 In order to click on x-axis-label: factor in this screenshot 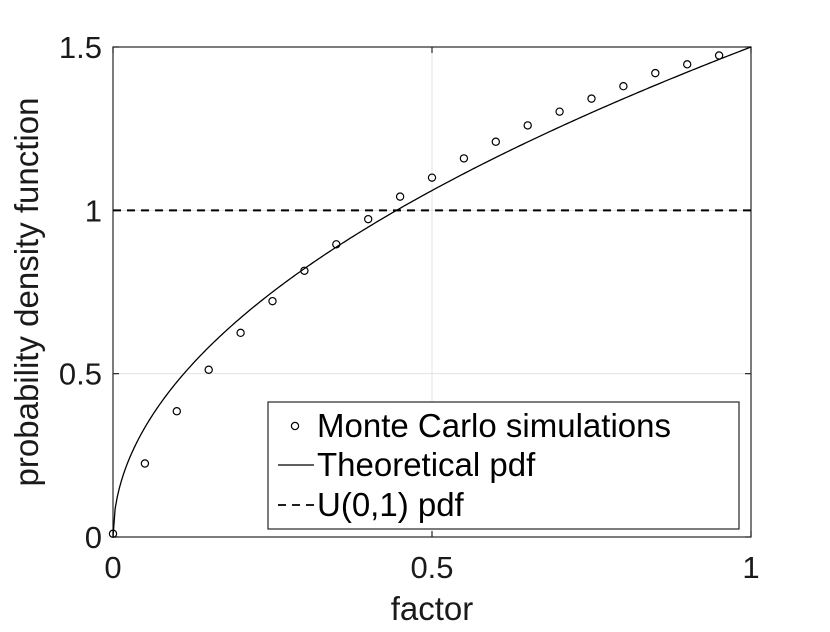, I will do `click(432, 608)`.